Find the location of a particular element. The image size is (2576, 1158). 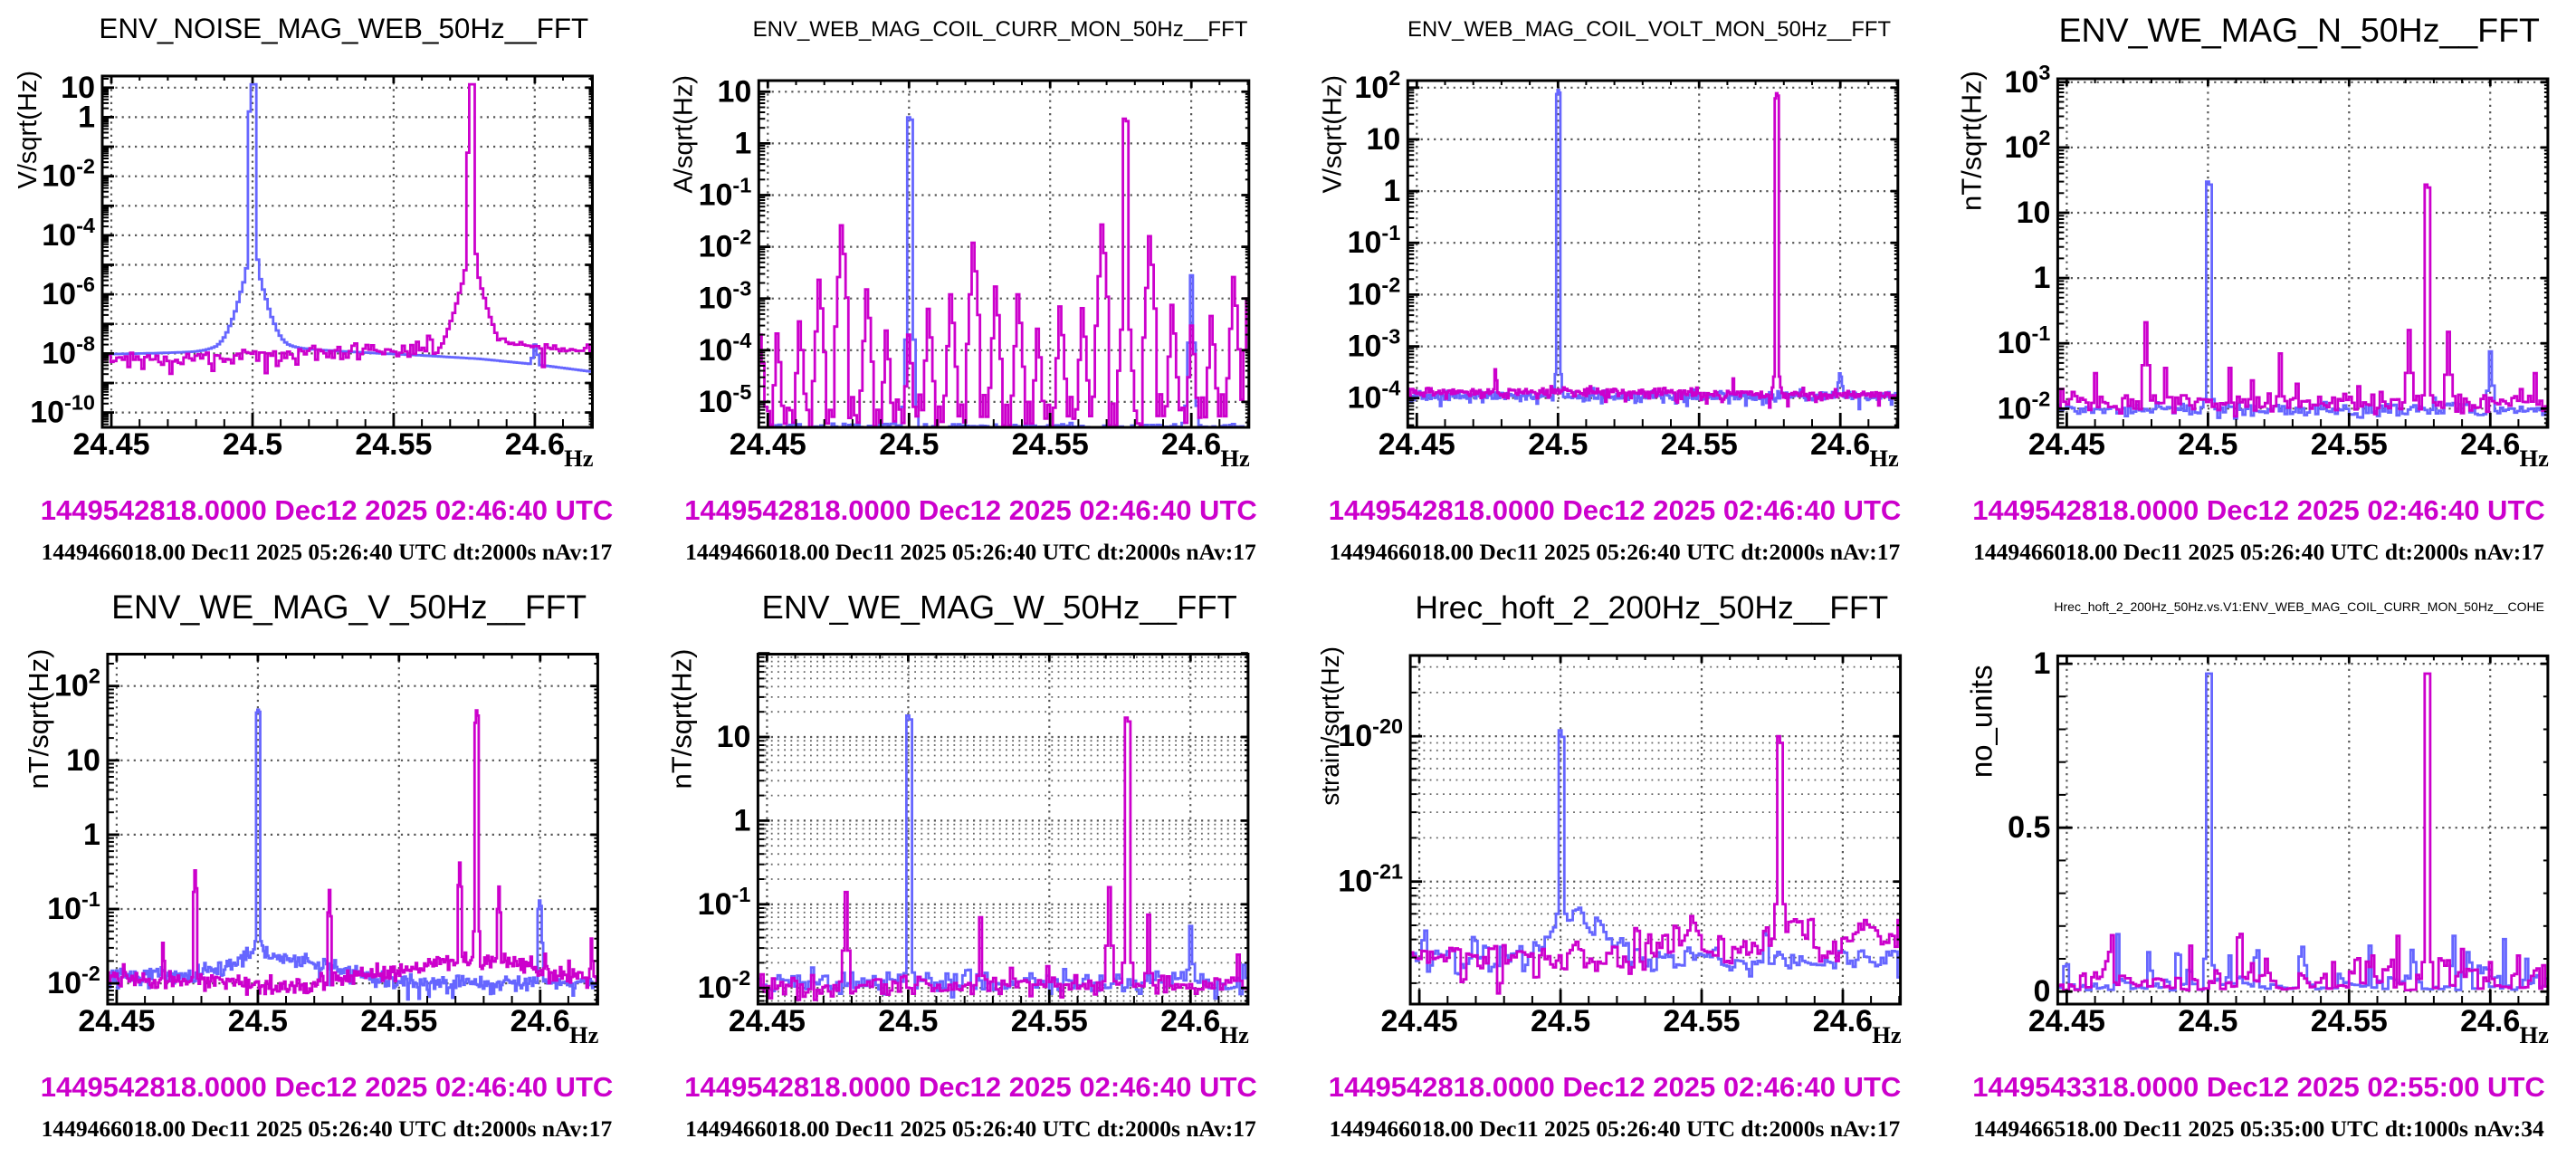

svg-text: A/sqrt(Hz) is located at coordinates (683, 134).